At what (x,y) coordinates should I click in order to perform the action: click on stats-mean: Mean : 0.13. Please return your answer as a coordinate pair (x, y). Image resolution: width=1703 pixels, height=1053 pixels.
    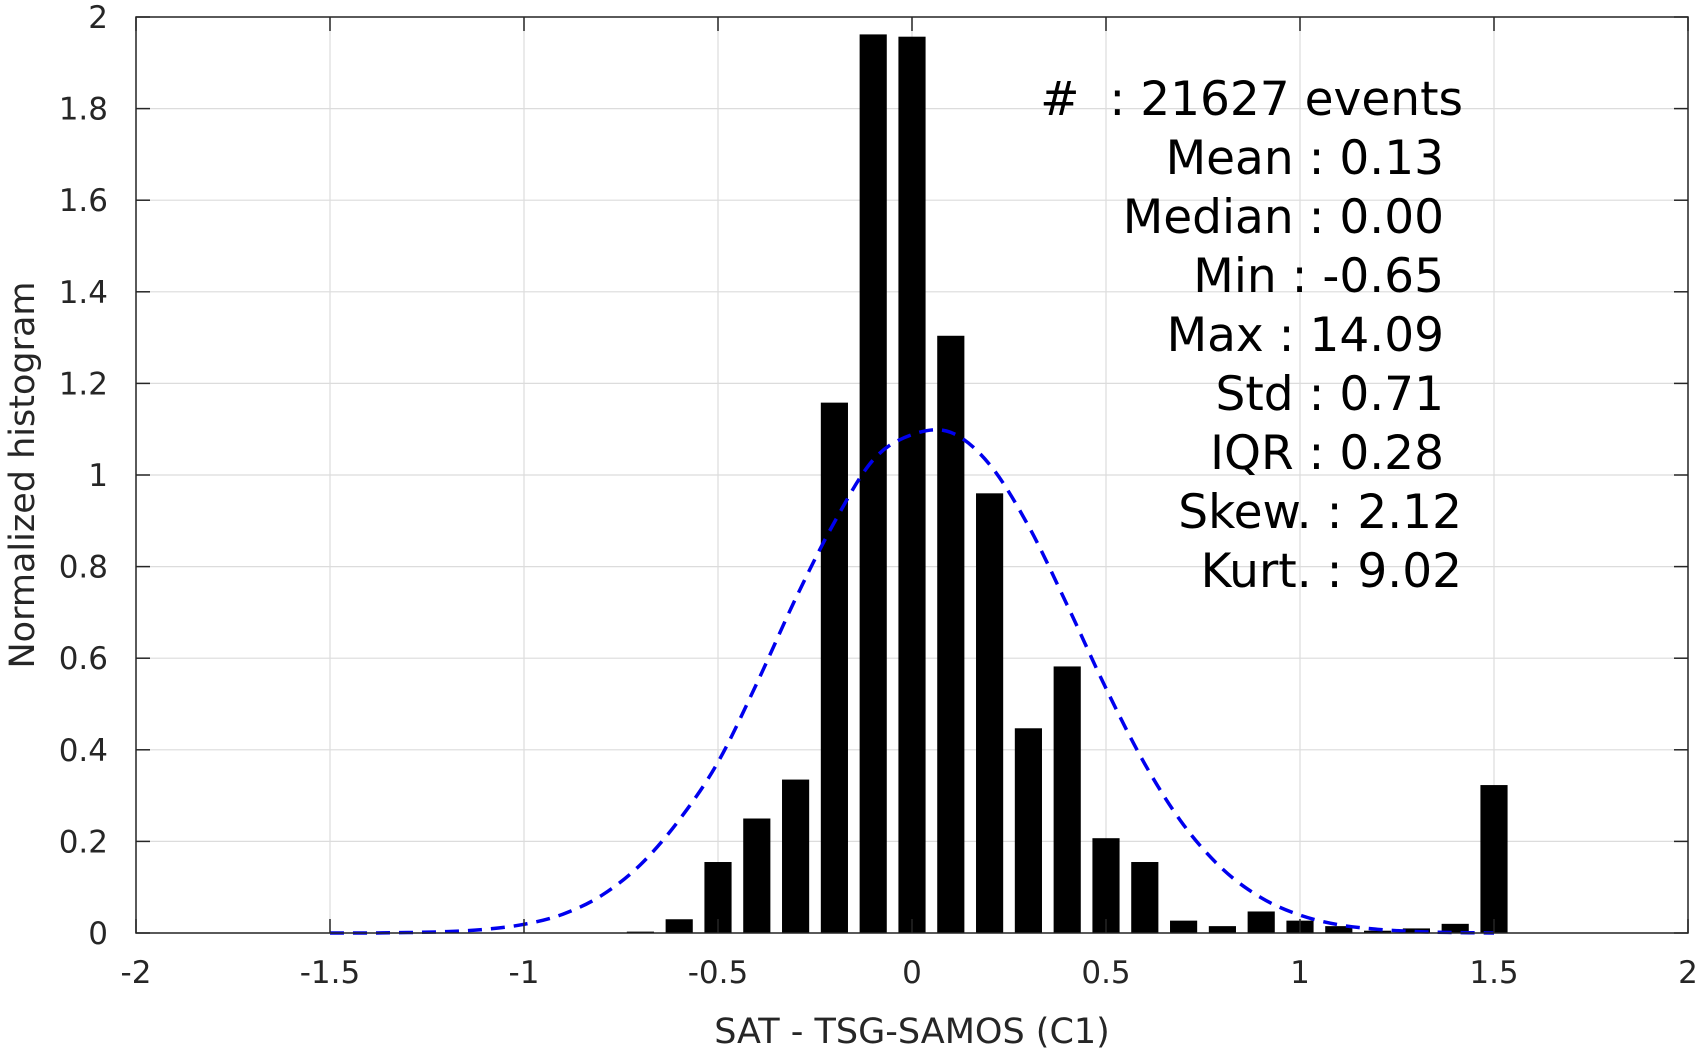
    Looking at the image, I should click on (1305, 158).